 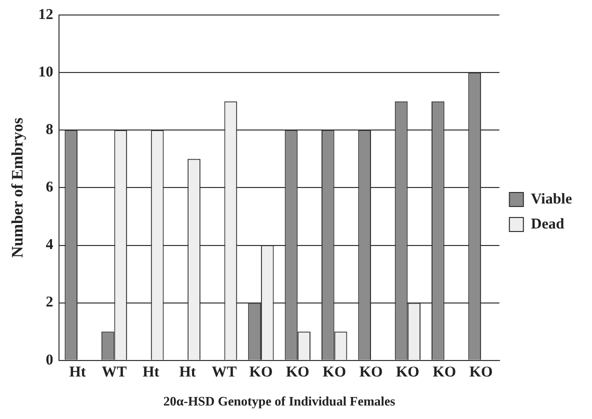 What do you see at coordinates (50, 130) in the screenshot?
I see `y-tick-label: 8` at bounding box center [50, 130].